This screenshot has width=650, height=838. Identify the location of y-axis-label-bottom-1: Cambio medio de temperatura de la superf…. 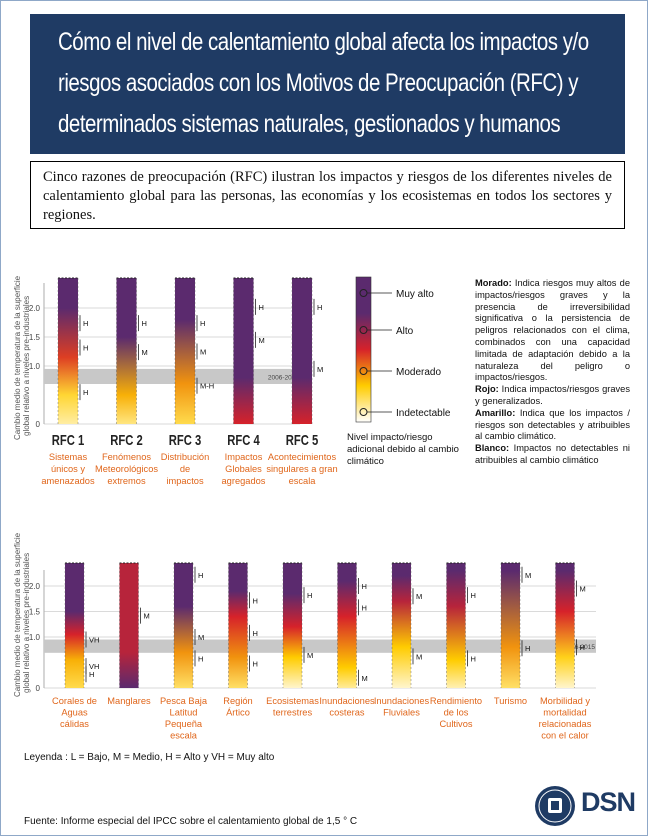
(17, 614).